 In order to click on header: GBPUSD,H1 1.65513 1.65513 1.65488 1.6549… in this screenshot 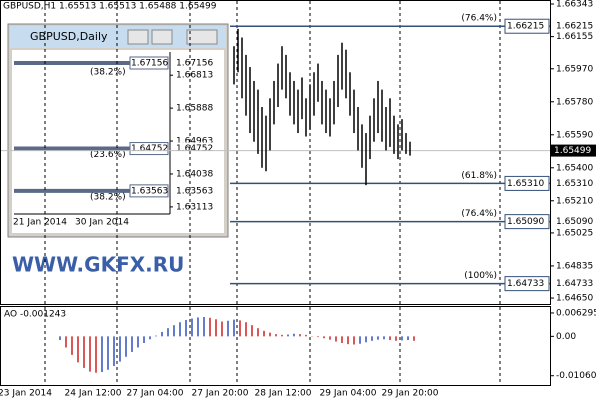, I will do `click(110, 7)`.